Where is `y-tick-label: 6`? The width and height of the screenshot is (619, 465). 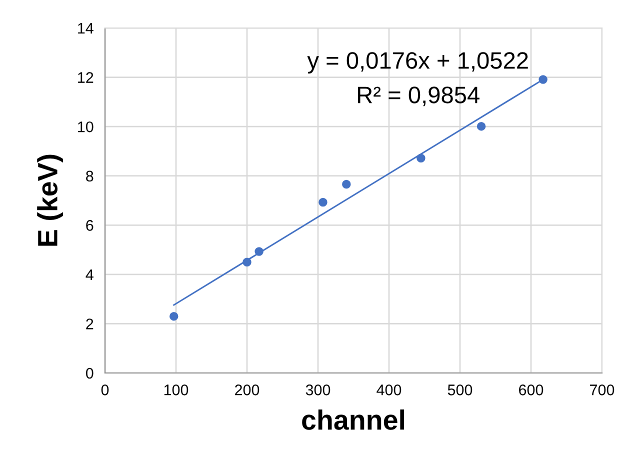
y-tick-label: 6 is located at coordinates (90, 225).